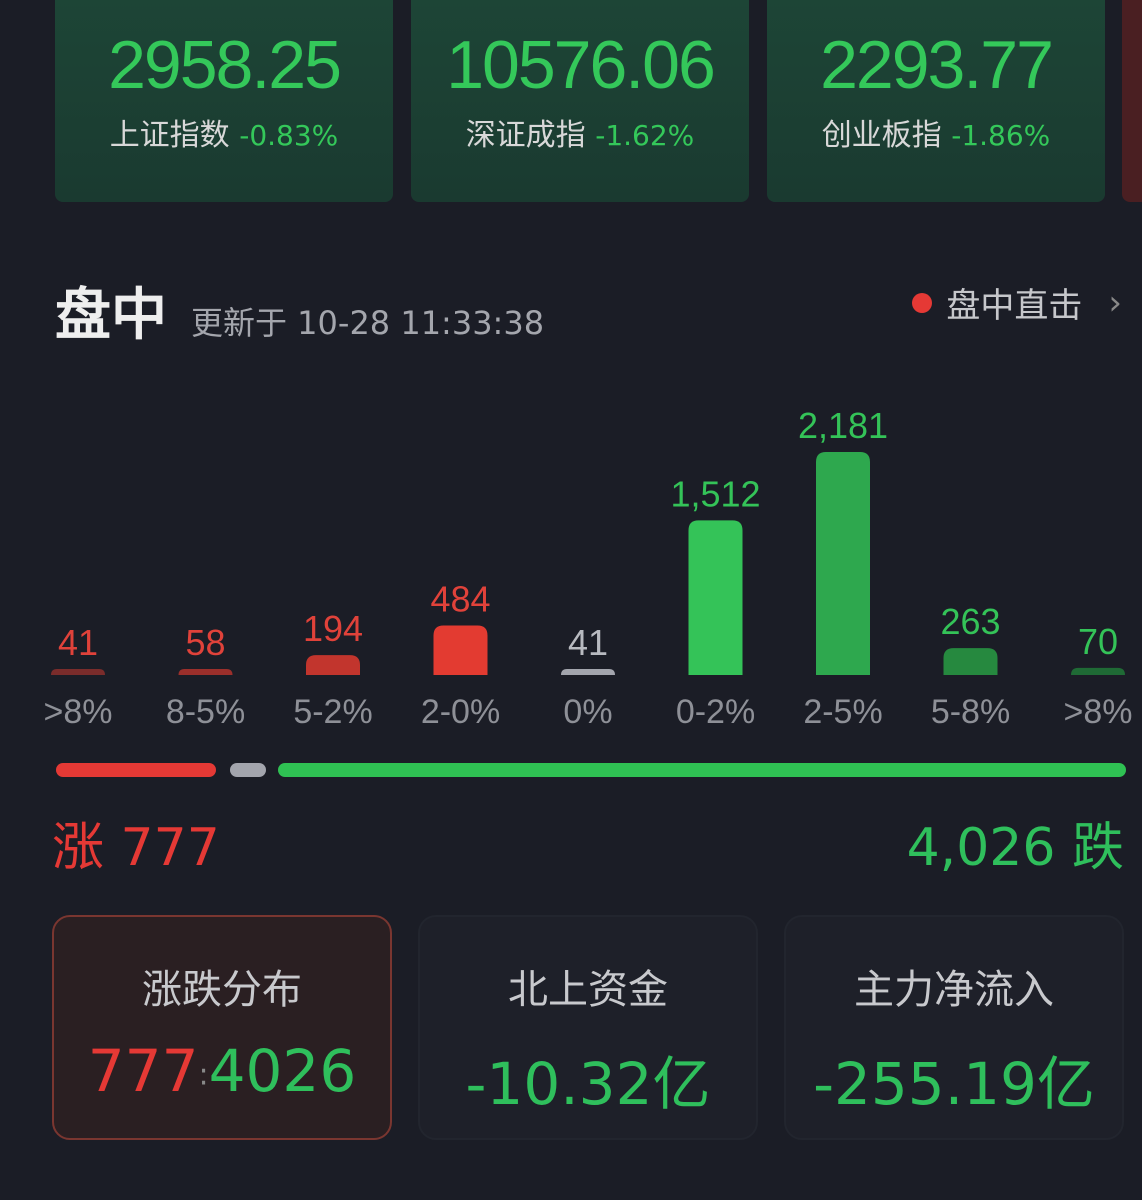 The height and width of the screenshot is (1200, 1142). I want to click on index-name: 创业板指, so click(881, 135).